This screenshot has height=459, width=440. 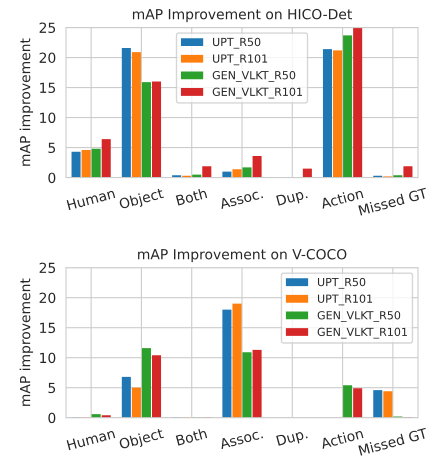 I want to click on chart-title: mAP Improvement on V-COCO, so click(x=242, y=255).